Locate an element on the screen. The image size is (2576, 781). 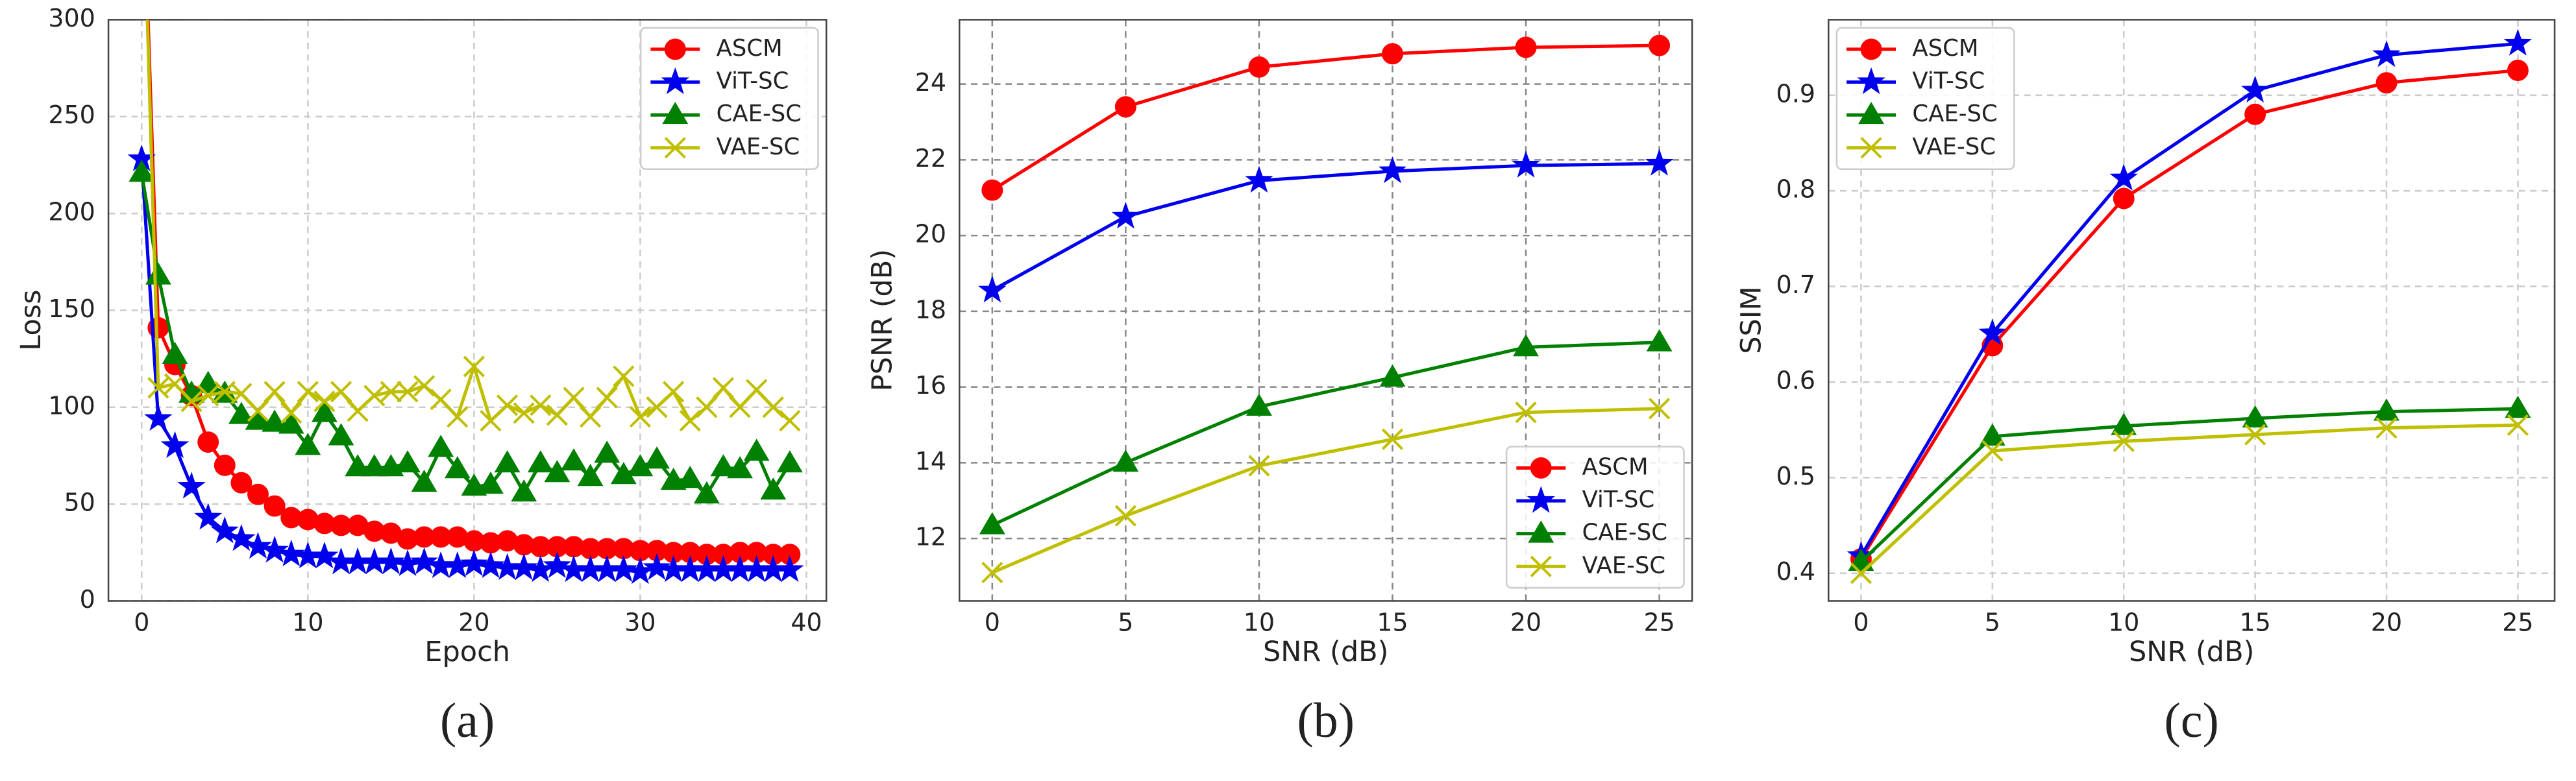
y-tick-label: 50 is located at coordinates (79, 502).